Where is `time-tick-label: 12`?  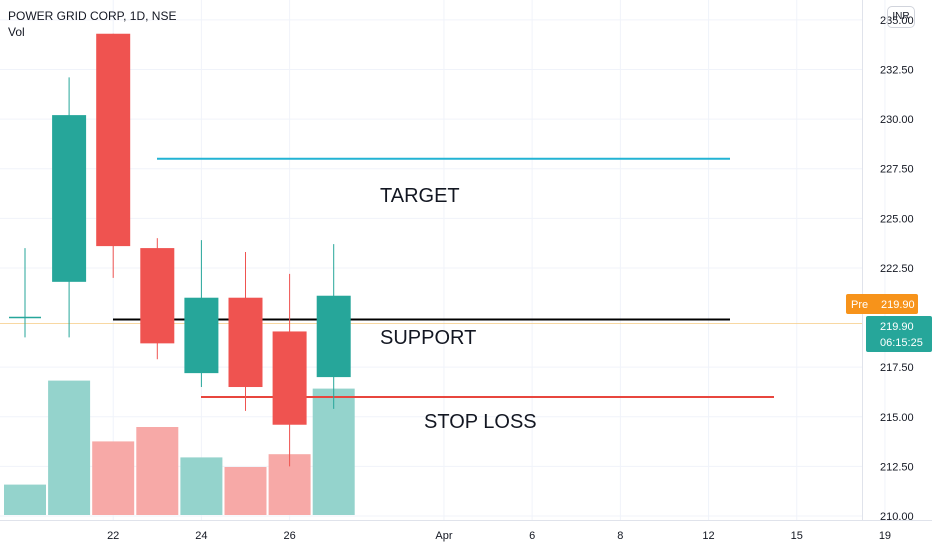 time-tick-label: 12 is located at coordinates (708, 536).